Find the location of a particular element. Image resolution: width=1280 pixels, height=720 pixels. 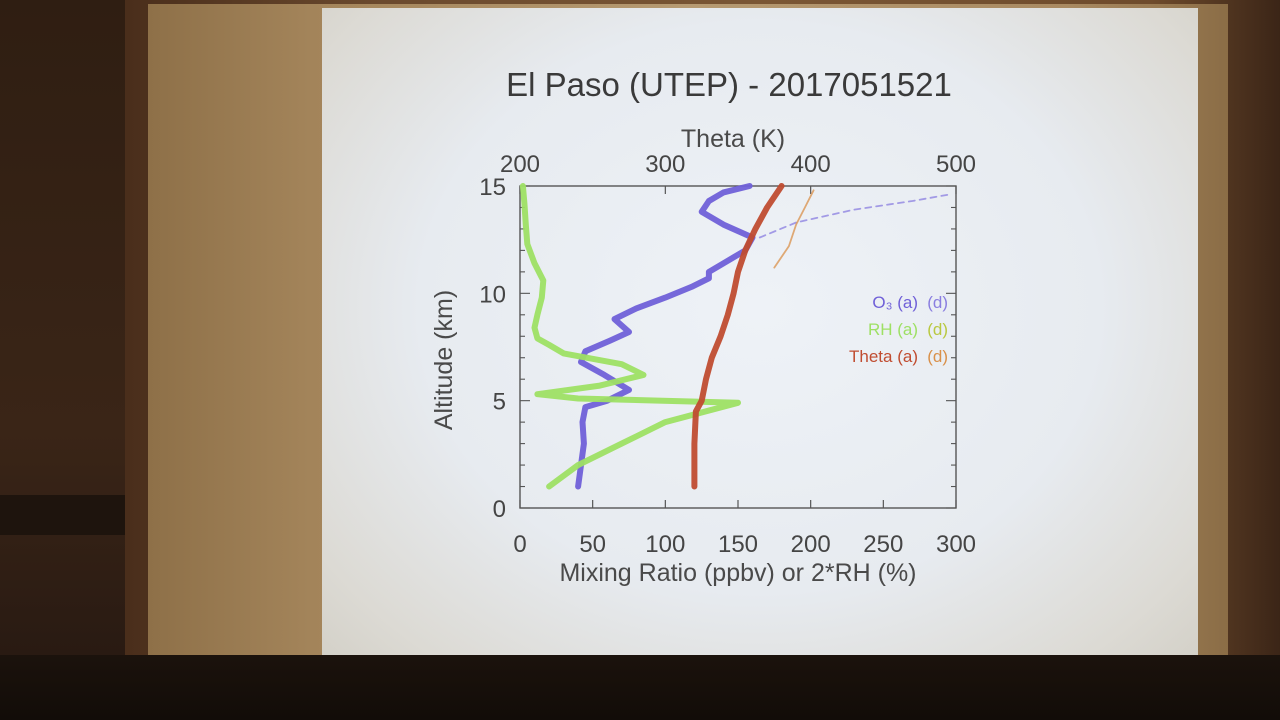

y-tick-label: 0 is located at coordinates (499, 509).